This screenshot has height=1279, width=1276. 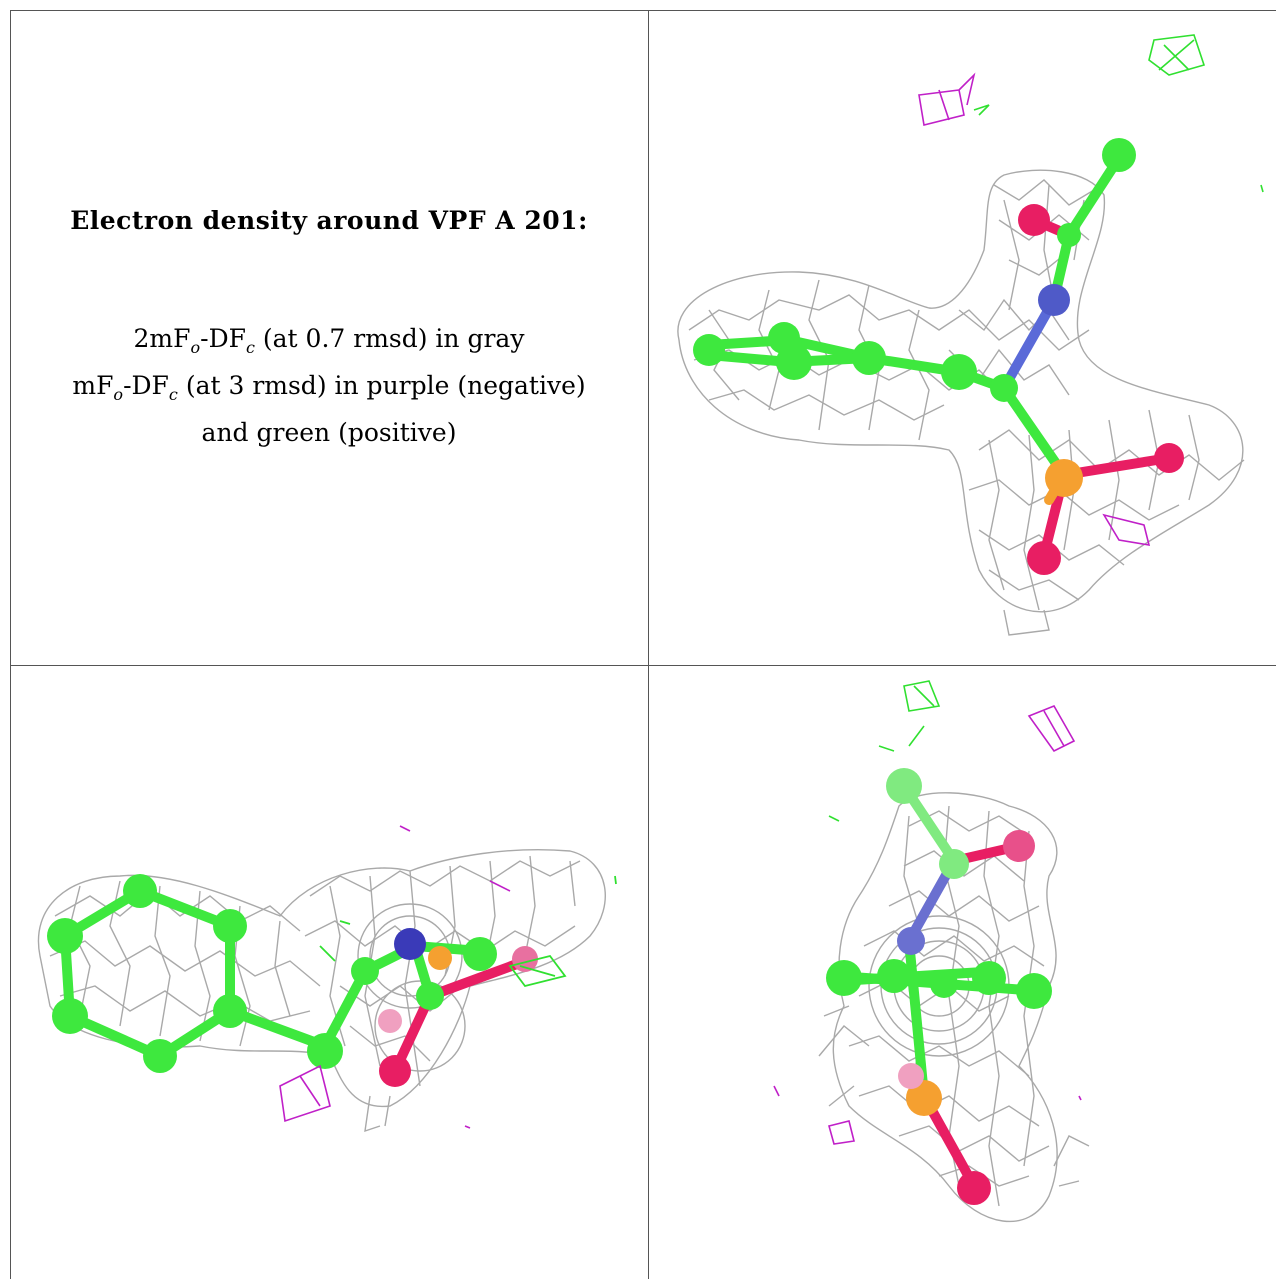 I want to click on legend-line-colors: and green (positive), so click(x=329, y=432).